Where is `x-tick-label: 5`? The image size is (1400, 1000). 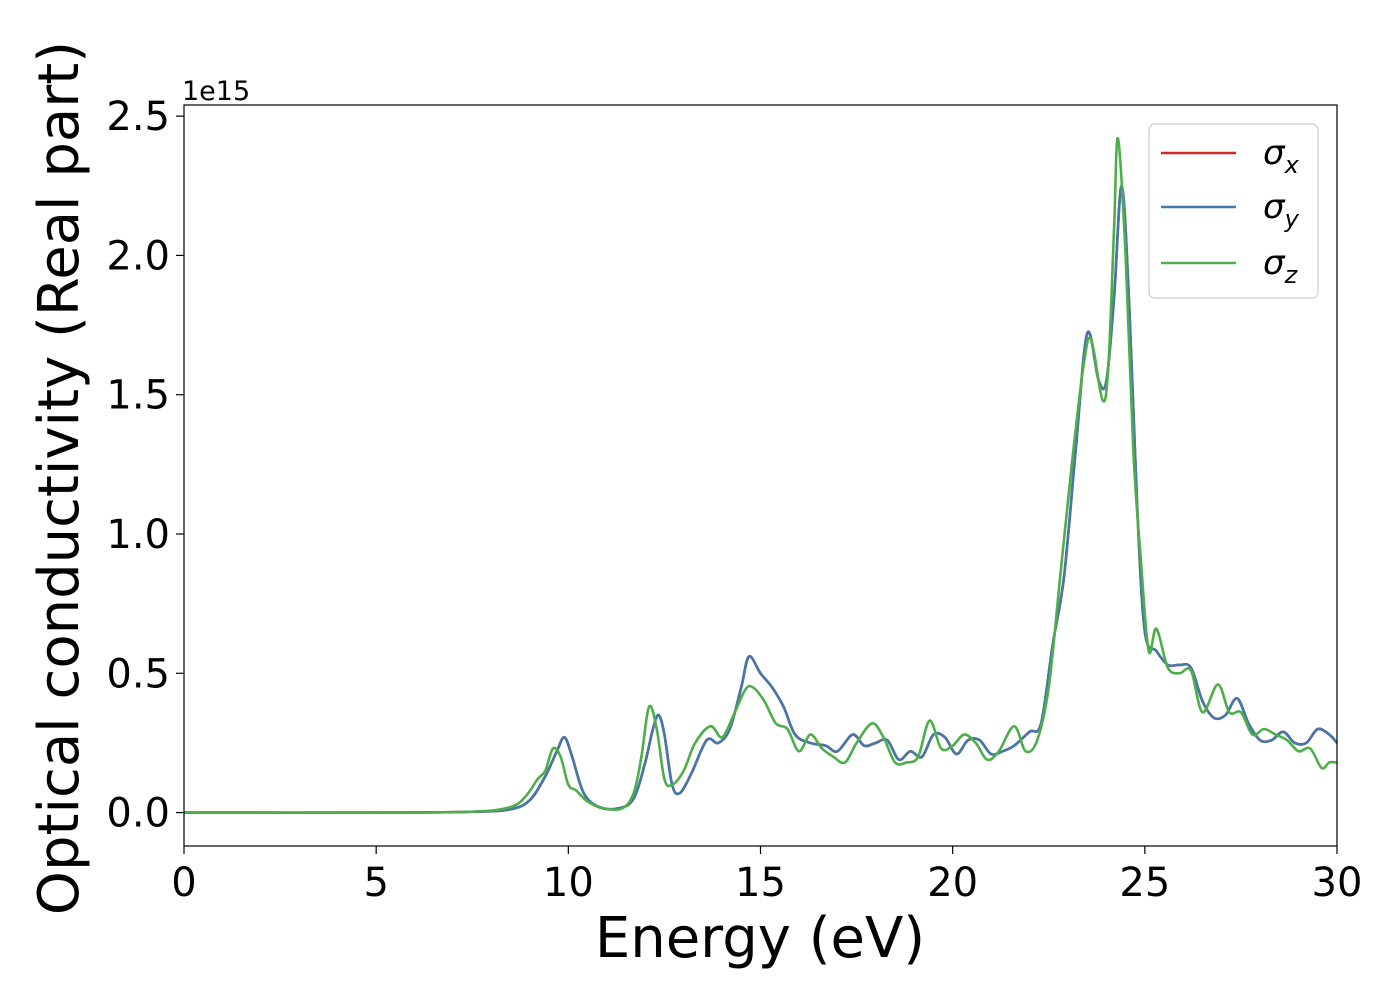 x-tick-label: 5 is located at coordinates (375, 883).